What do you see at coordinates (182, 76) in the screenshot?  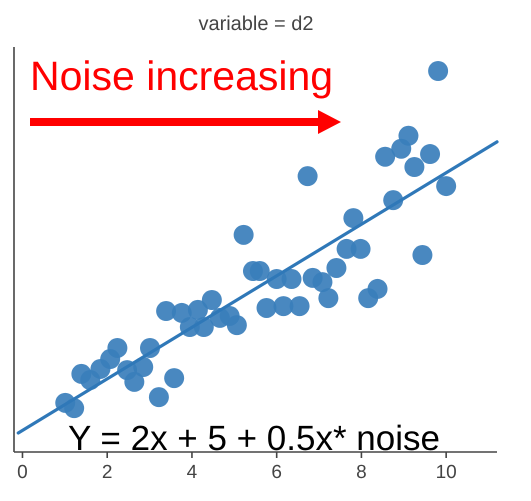 I see `annotation: Noise increasing` at bounding box center [182, 76].